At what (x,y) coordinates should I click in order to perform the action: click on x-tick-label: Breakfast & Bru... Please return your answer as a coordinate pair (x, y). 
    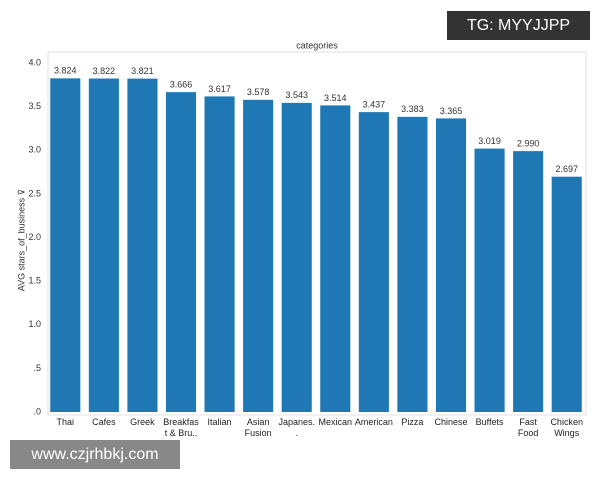
    Looking at the image, I should click on (181, 427).